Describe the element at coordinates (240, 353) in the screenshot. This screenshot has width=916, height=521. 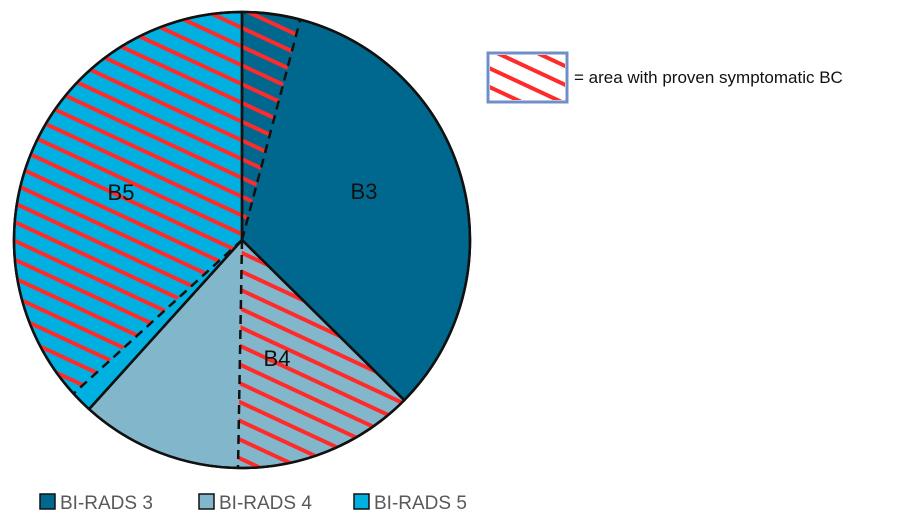
I see `hatch-divider-b4` at that location.